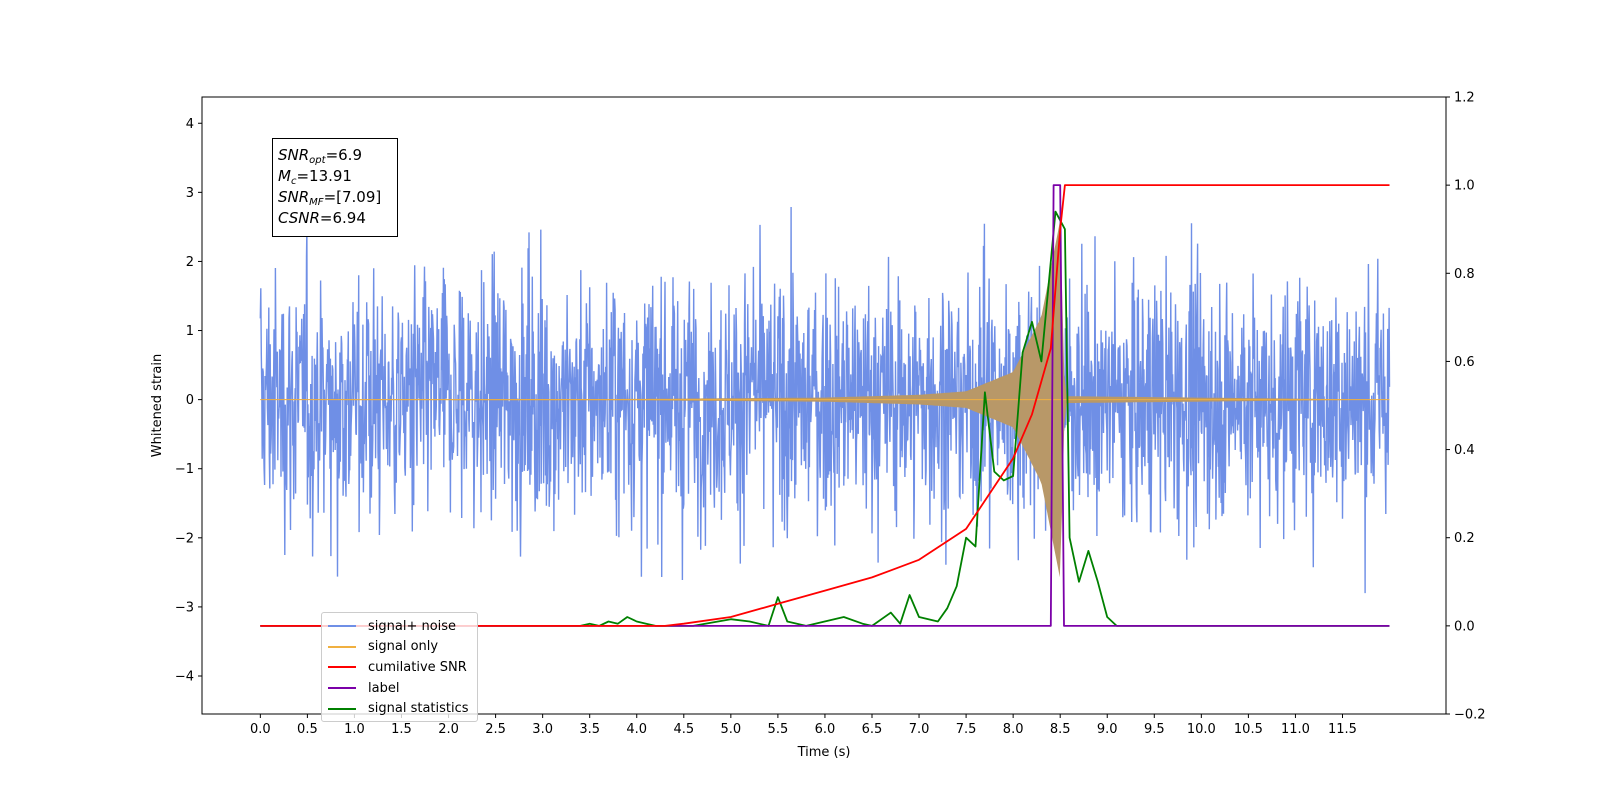 This screenshot has width=1600, height=800. Describe the element at coordinates (1464, 450) in the screenshot. I see `y2-tick-label: 0.4` at that location.